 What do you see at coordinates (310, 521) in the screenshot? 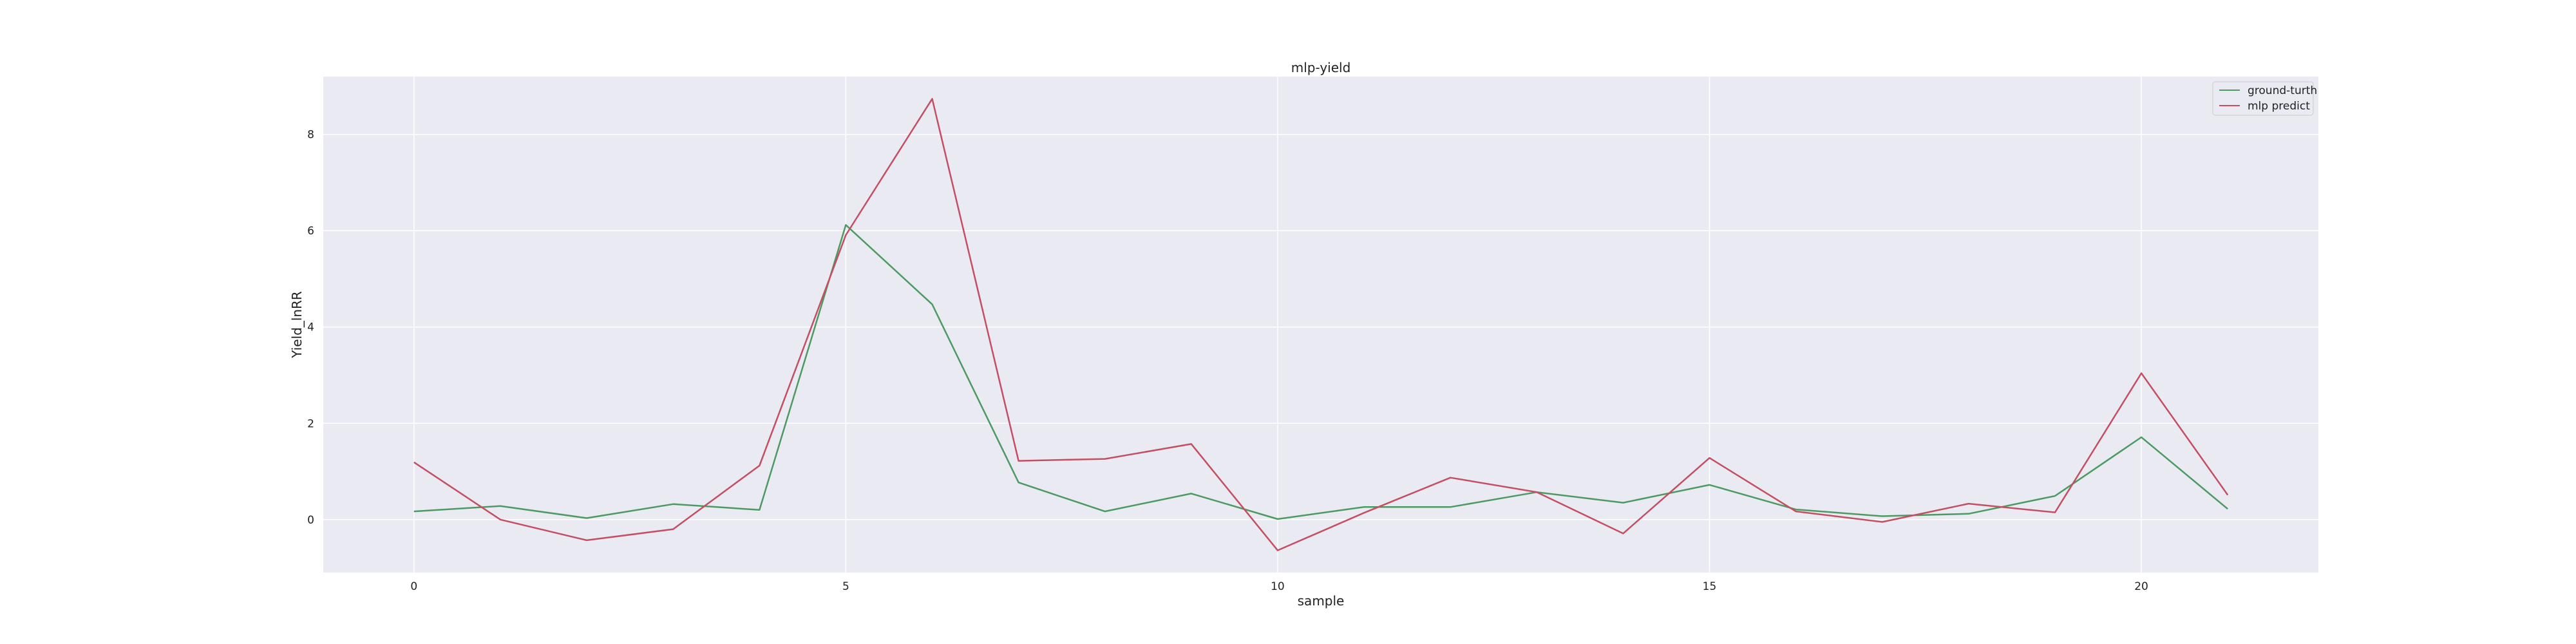
I see `y-tick-label: 0` at bounding box center [310, 521].